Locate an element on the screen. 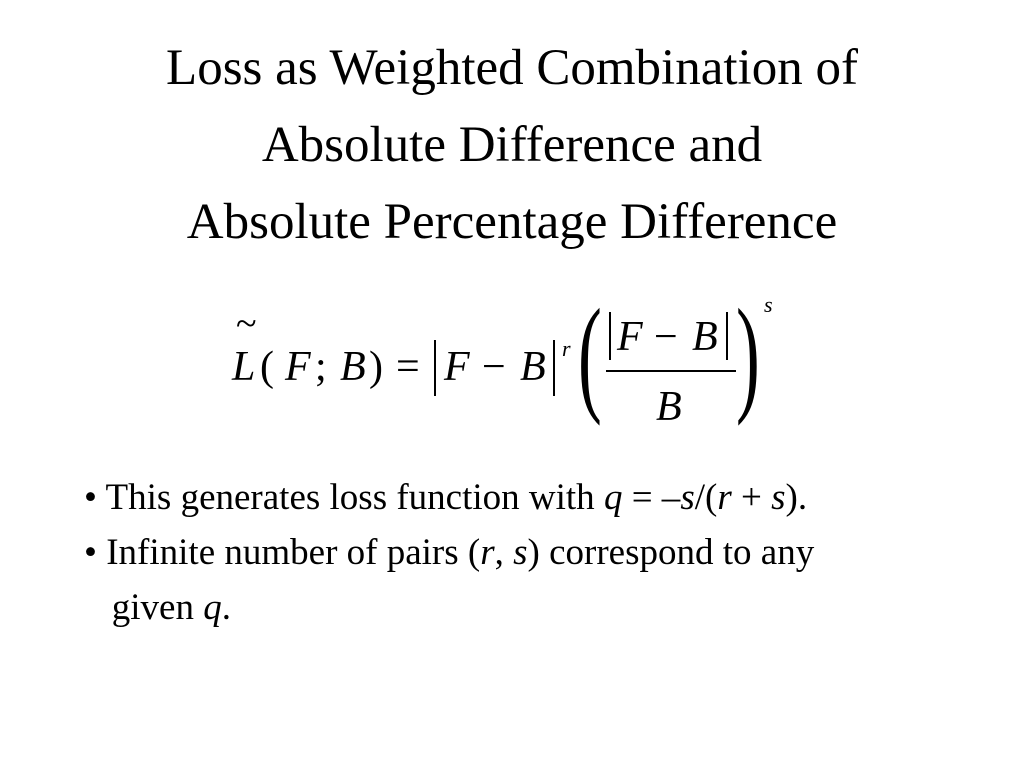 The height and width of the screenshot is (768, 1024). bullet-text: Infinite number of pairs ( is located at coordinates (288, 552).